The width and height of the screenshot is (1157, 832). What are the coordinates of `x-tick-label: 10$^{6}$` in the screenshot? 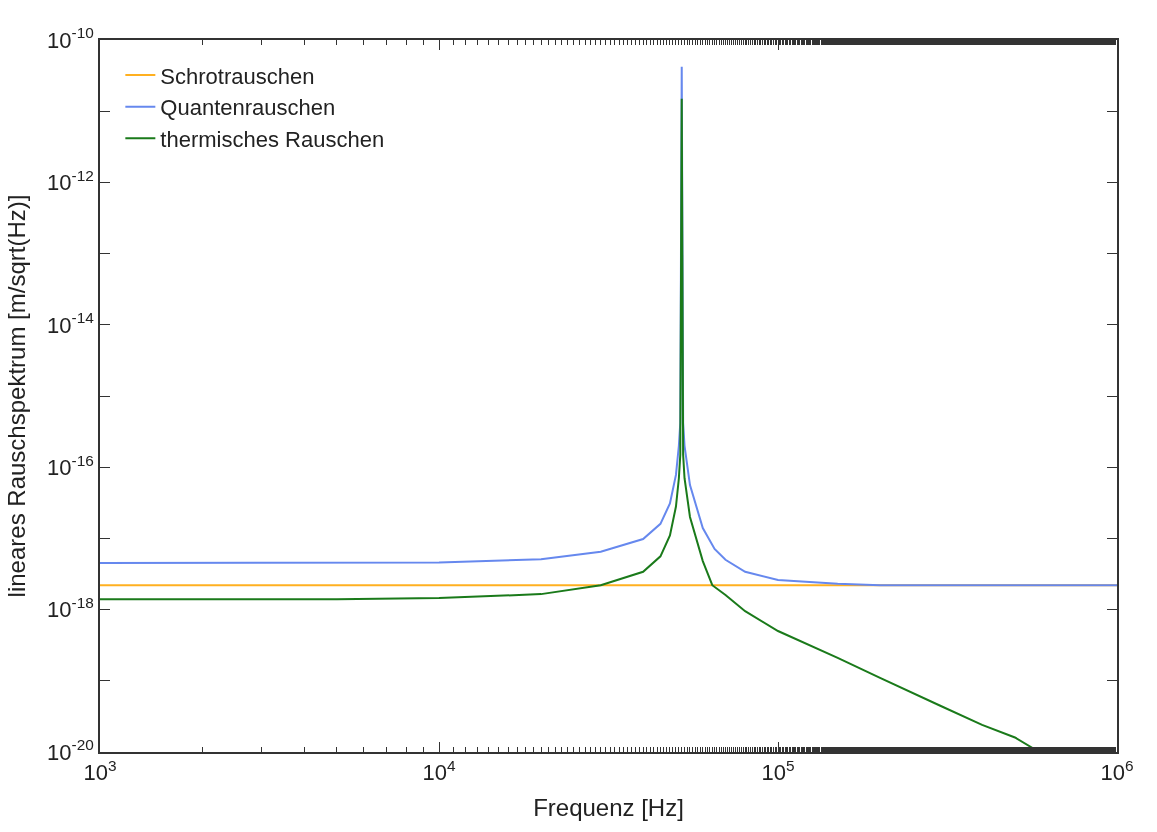 It's located at (1117, 771).